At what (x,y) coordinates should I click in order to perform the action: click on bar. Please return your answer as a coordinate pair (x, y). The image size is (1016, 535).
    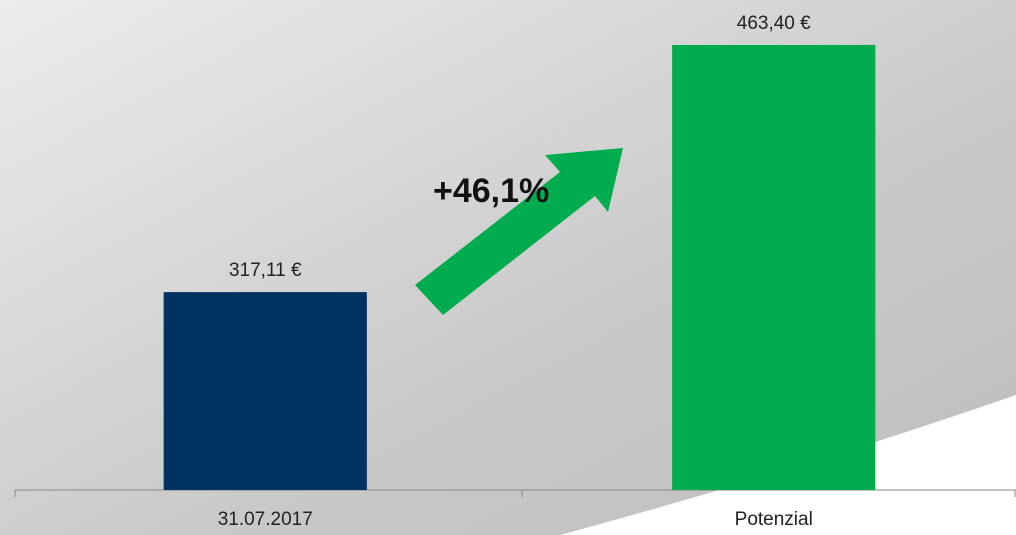
    Looking at the image, I should click on (265, 391).